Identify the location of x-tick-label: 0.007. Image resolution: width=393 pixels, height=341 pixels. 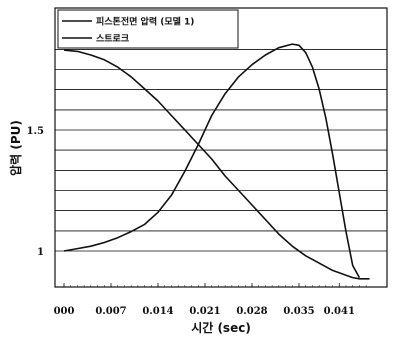
(110, 311).